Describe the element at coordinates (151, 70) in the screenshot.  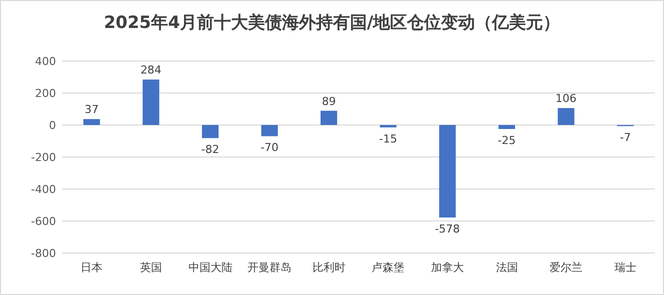
I see `data-label: 284` at that location.